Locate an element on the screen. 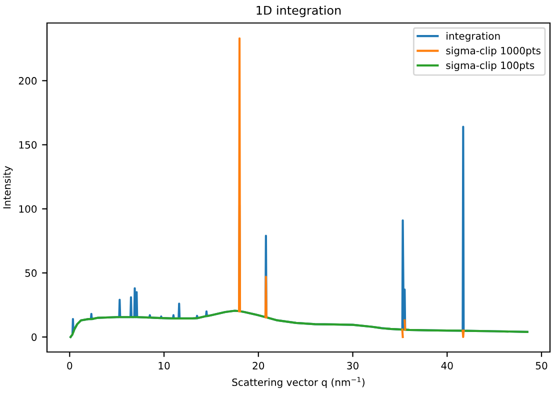 Image resolution: width=556 pixels, height=393 pixels. x-tick-label: 50 is located at coordinates (542, 366).